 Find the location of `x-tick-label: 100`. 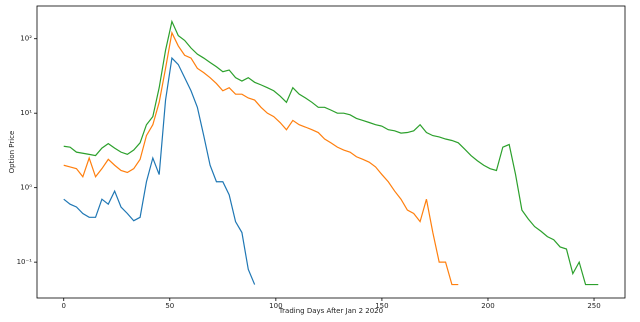

x-tick-label: 100 is located at coordinates (275, 306).